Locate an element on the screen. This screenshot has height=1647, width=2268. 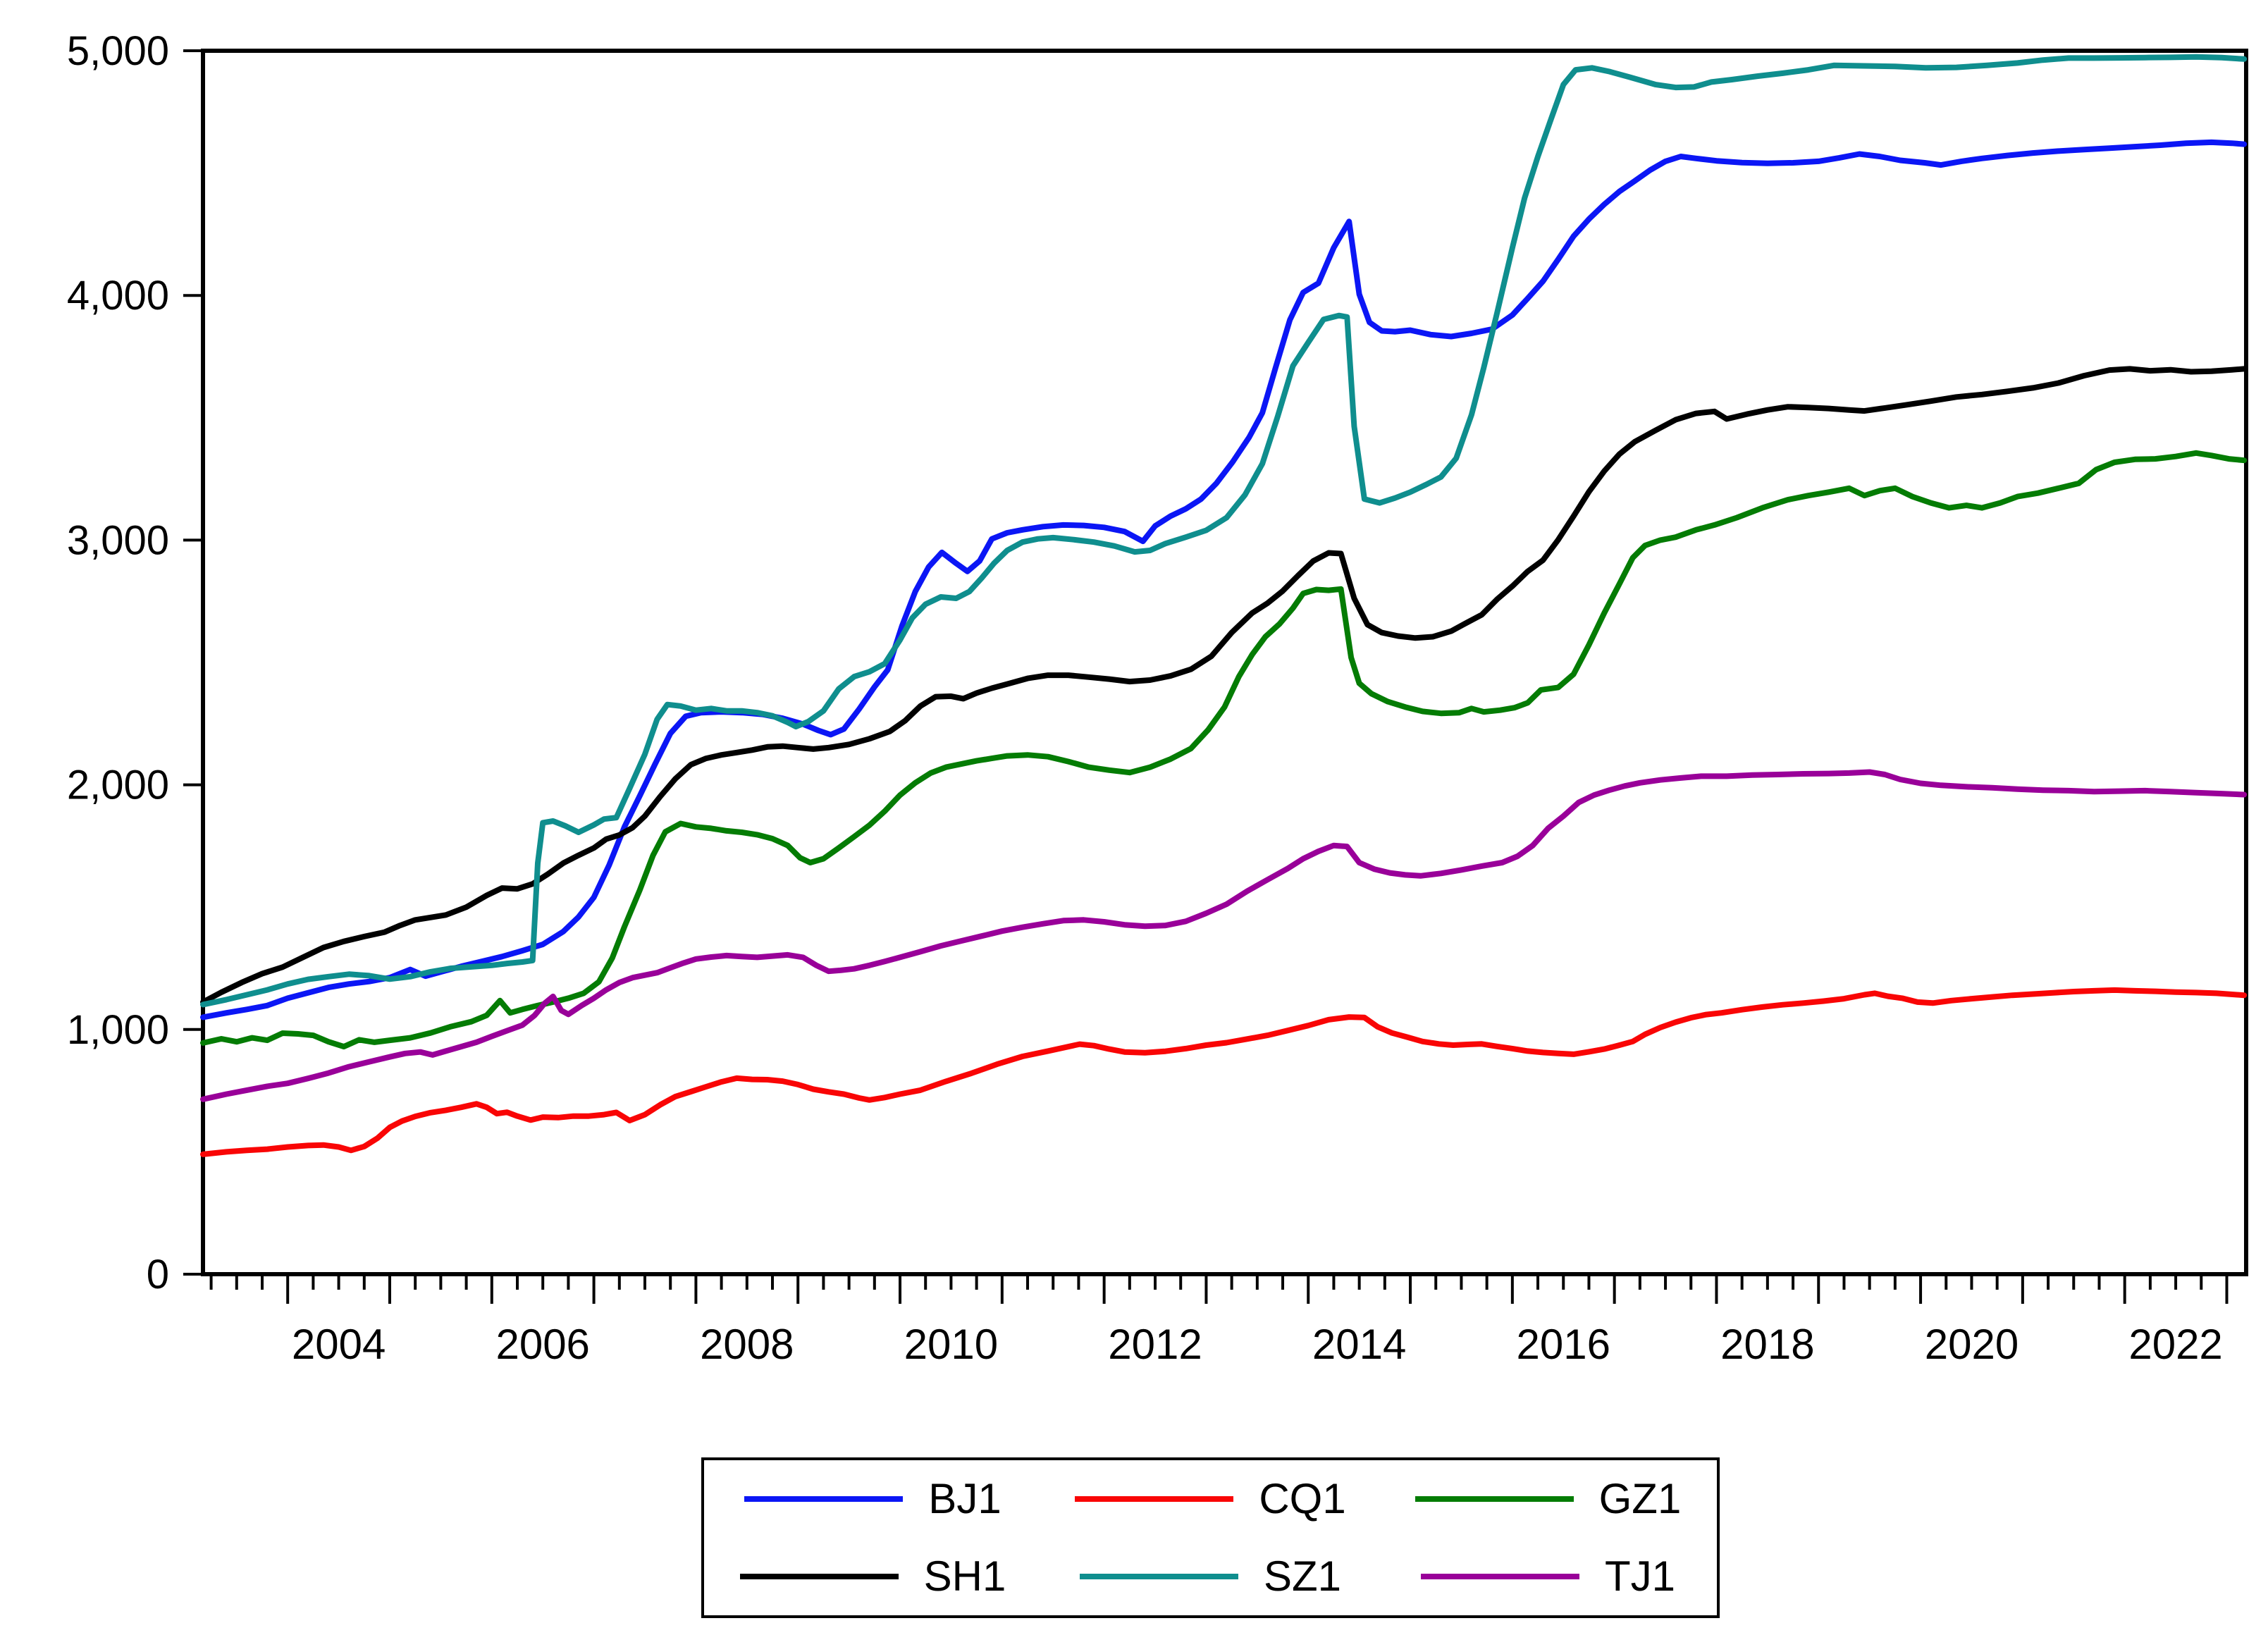
legend-label-SZ1: SZ1 is located at coordinates (1302, 1576).